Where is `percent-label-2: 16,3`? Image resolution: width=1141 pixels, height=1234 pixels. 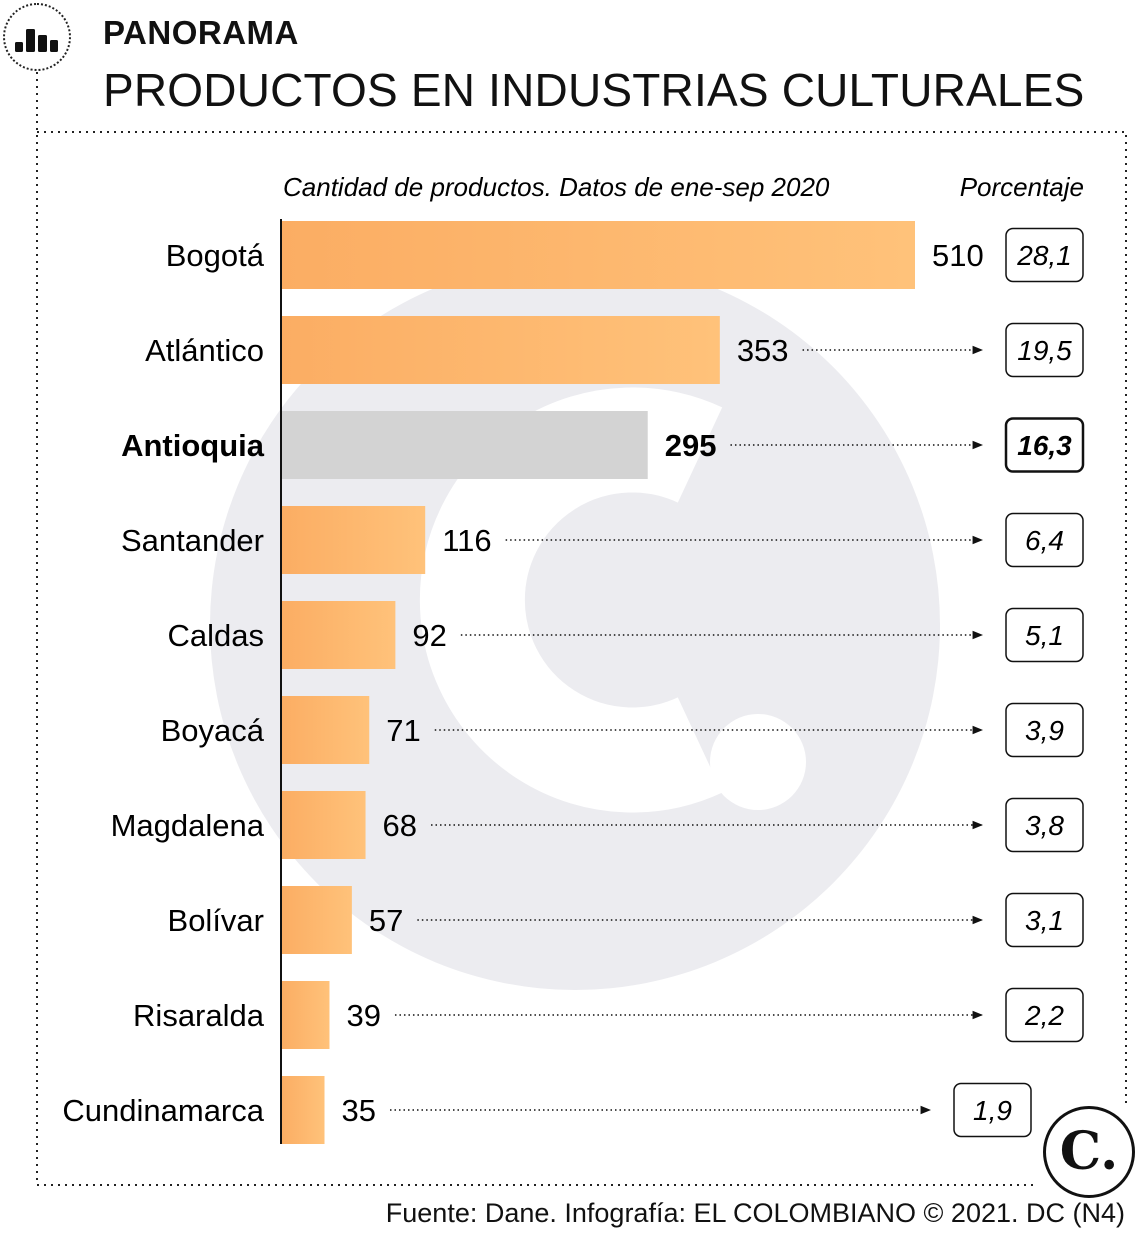
percent-label-2: 16,3 is located at coordinates (1044, 445).